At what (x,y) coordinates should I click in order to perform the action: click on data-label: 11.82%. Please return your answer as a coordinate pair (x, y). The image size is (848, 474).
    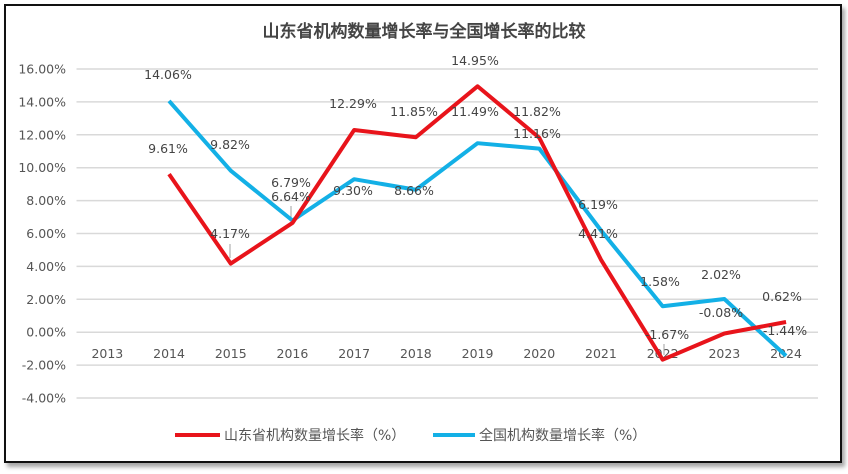
    Looking at the image, I should click on (537, 111).